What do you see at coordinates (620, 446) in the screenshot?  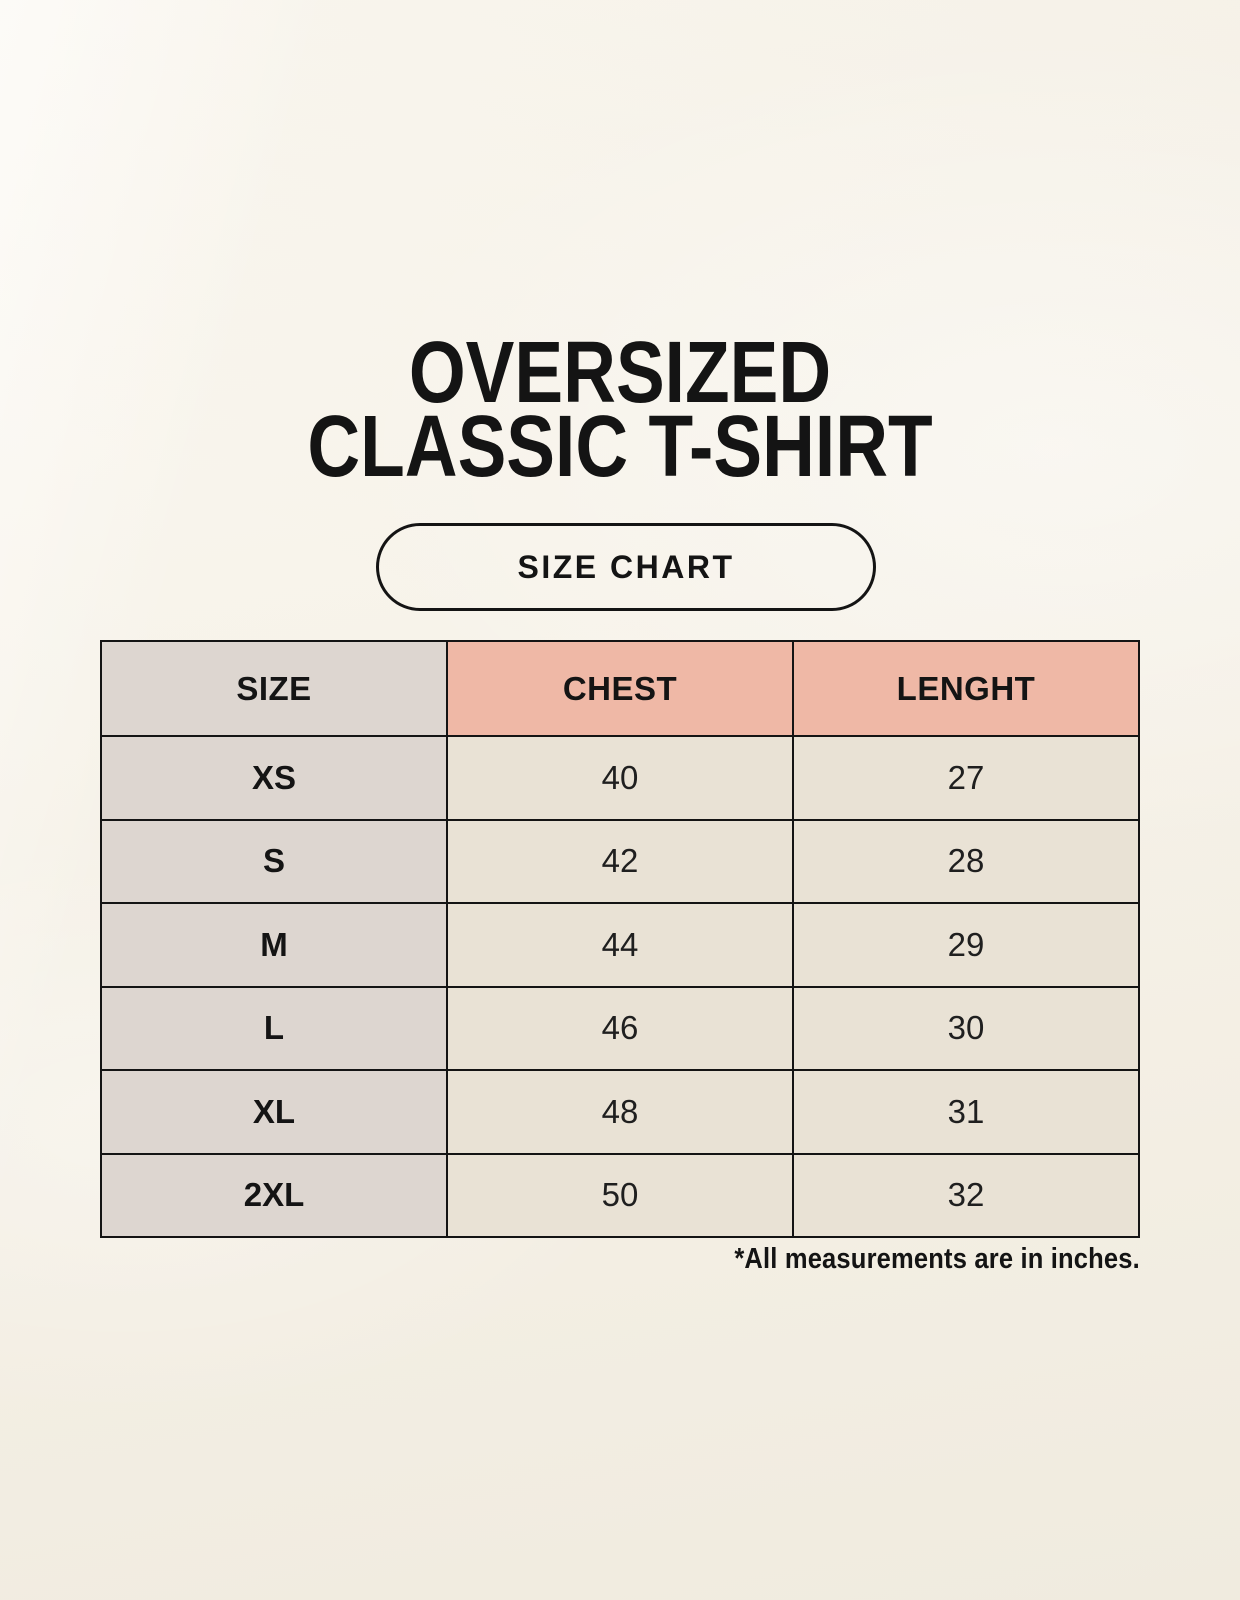 I see `product-title-line2: CLASSIC T-SHIRT` at bounding box center [620, 446].